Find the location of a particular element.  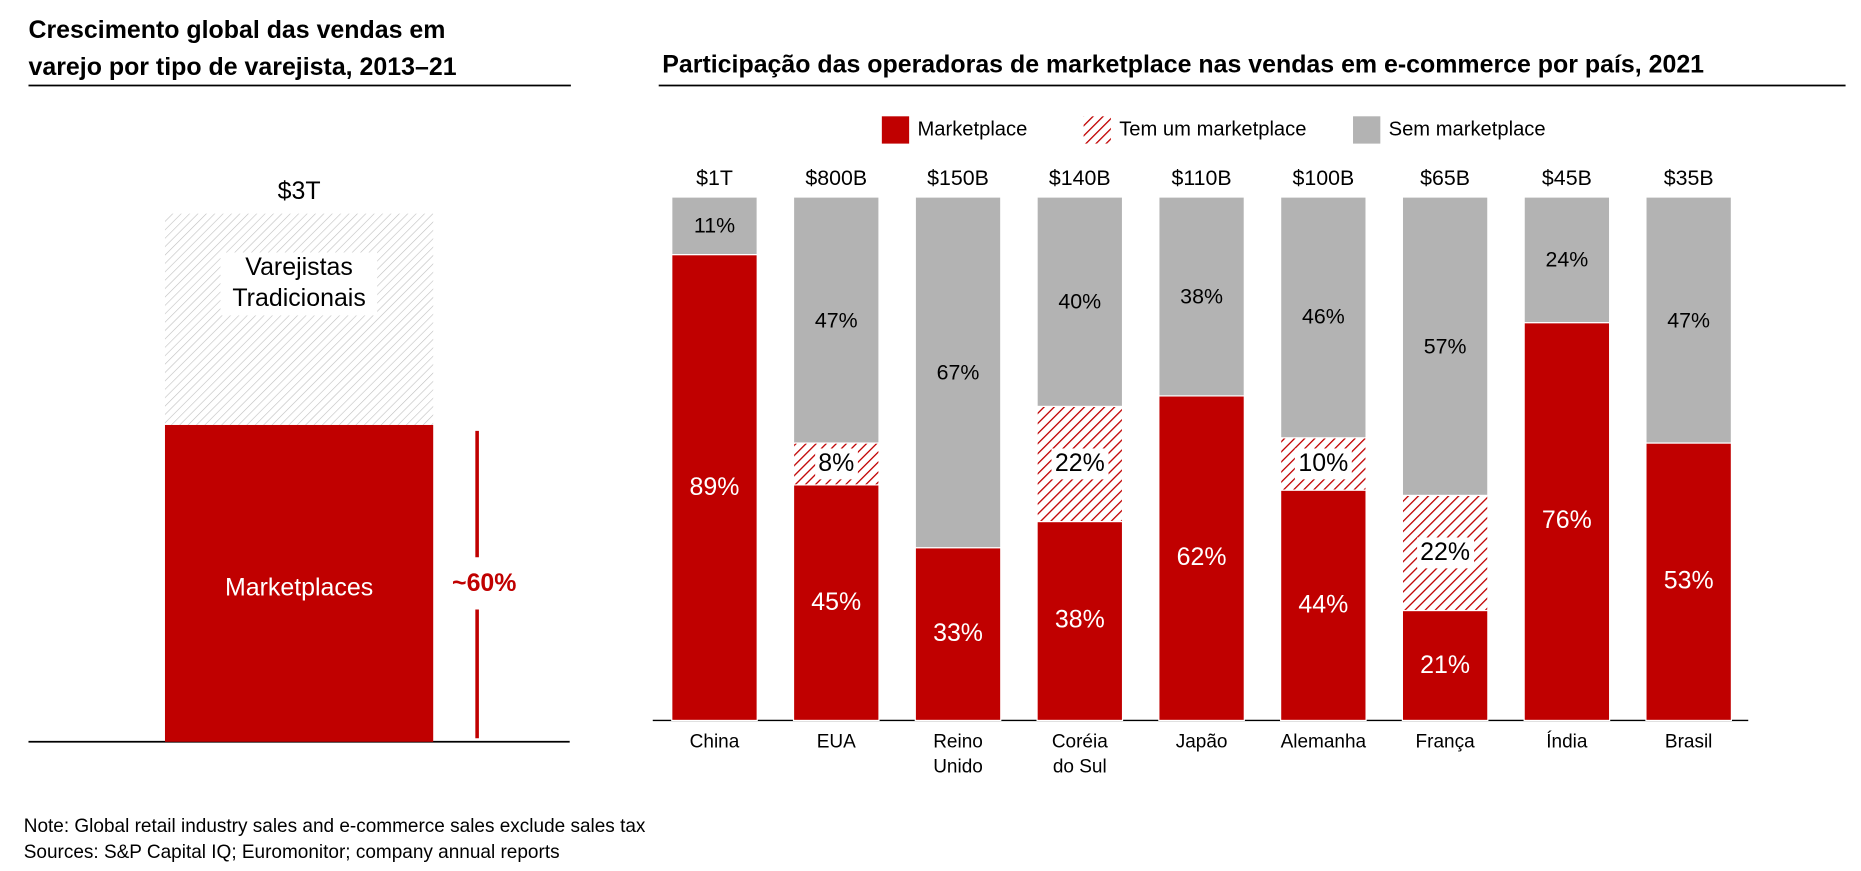

value-label: 8% is located at coordinates (836, 464).